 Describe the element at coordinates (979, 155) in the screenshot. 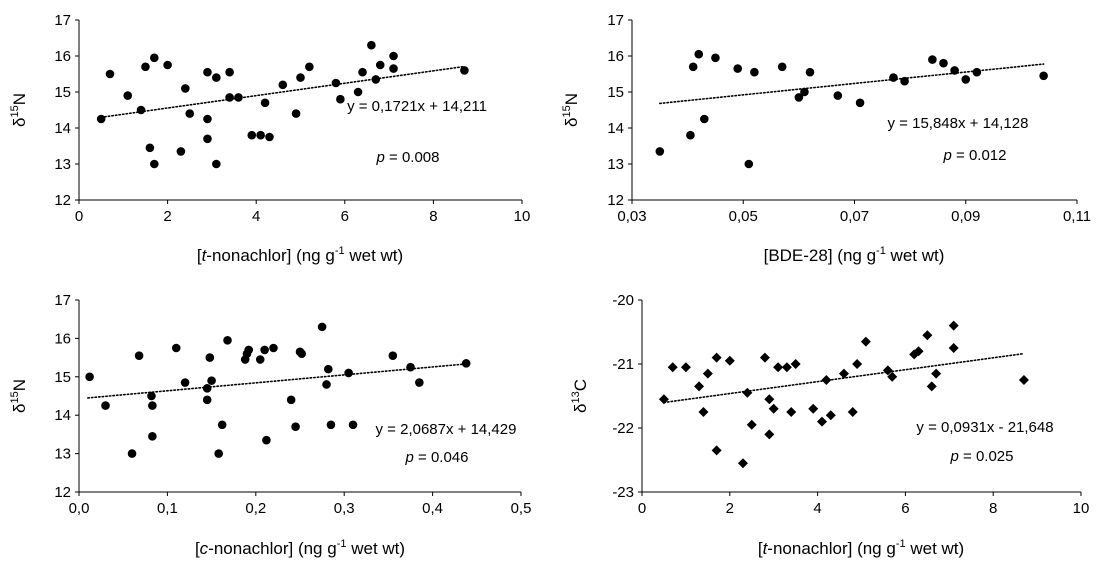

I see `p-value-text: = 0.012` at that location.